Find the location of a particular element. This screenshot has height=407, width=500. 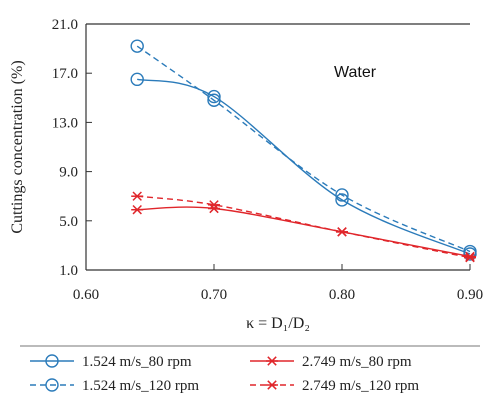

legend-item: 1.524 m/s_120 rpm is located at coordinates (114, 386).